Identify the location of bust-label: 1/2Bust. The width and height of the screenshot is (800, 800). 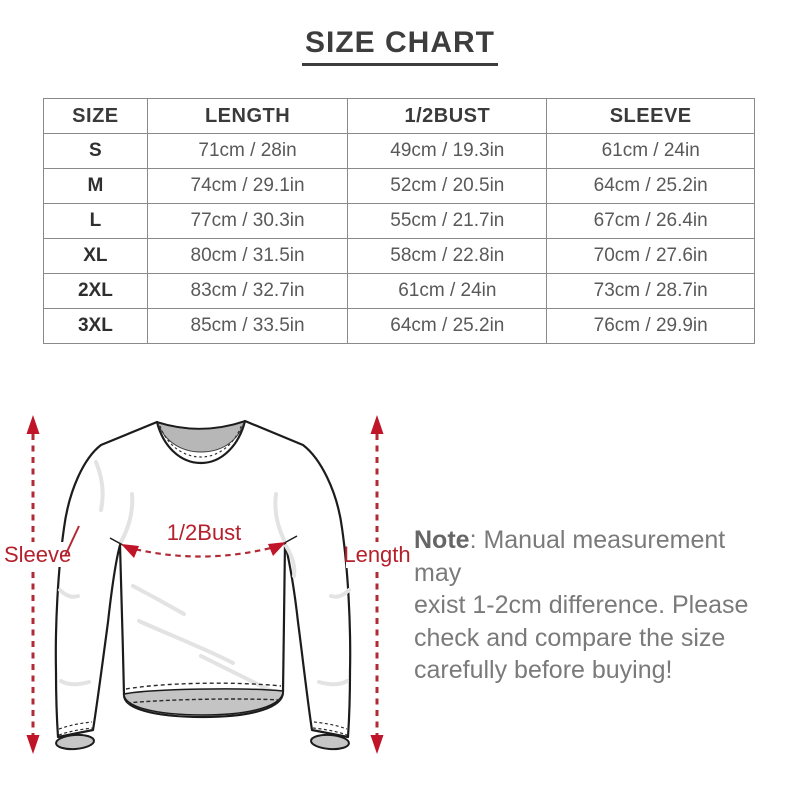
(204, 532).